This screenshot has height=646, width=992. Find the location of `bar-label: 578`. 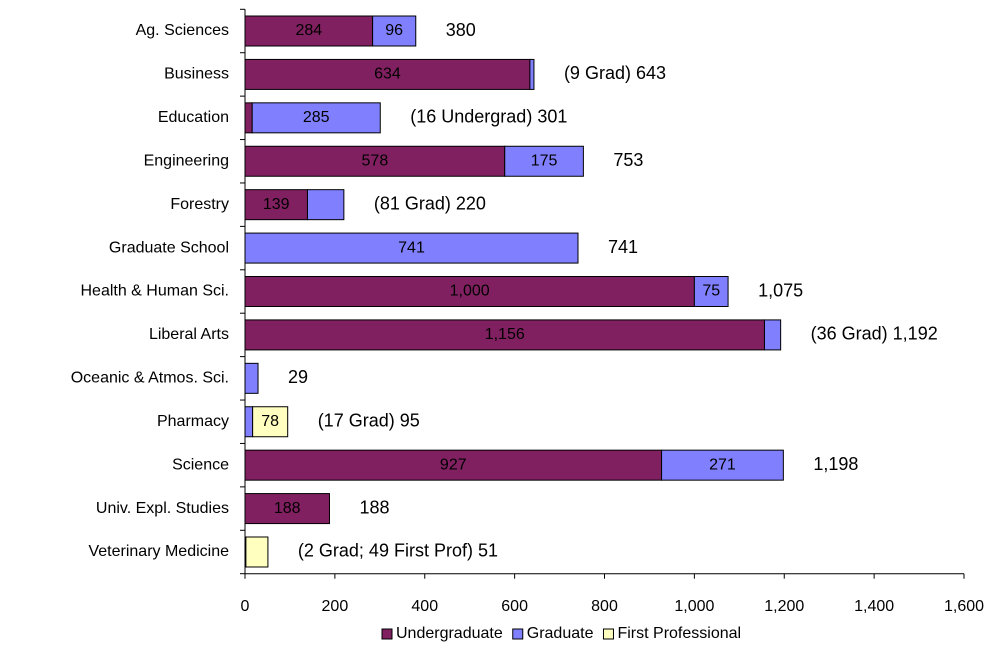

bar-label: 578 is located at coordinates (375, 160).